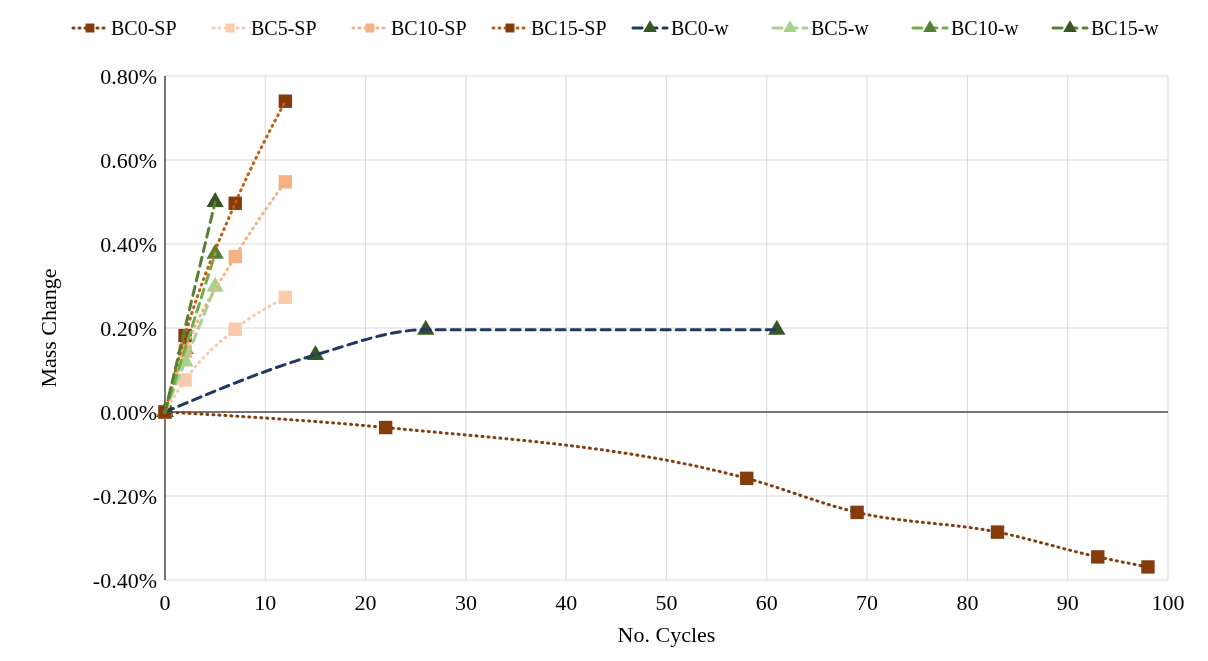 The height and width of the screenshot is (661, 1208). I want to click on legend-label: BC10-SP, so click(429, 28).